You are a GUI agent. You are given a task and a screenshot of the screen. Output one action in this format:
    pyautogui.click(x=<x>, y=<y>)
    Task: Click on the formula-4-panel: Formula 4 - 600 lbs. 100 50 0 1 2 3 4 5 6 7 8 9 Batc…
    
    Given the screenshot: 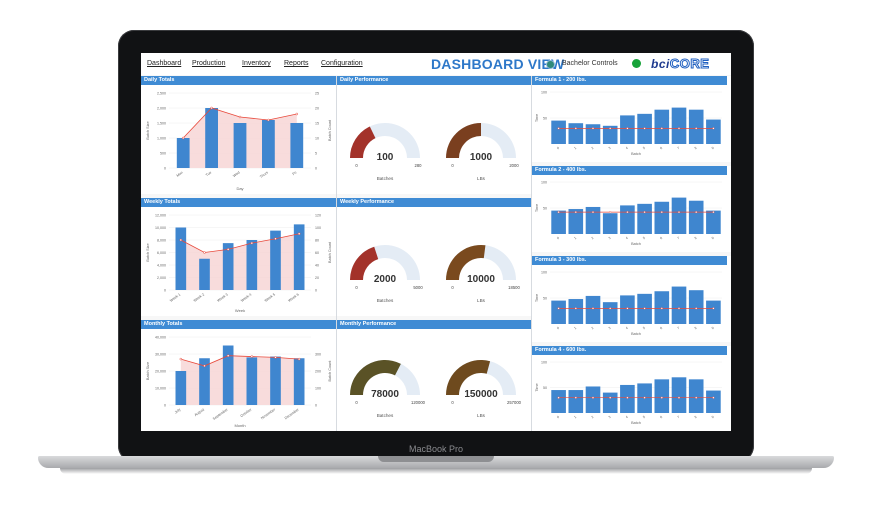 What is the action you would take?
    pyautogui.click(x=631, y=388)
    